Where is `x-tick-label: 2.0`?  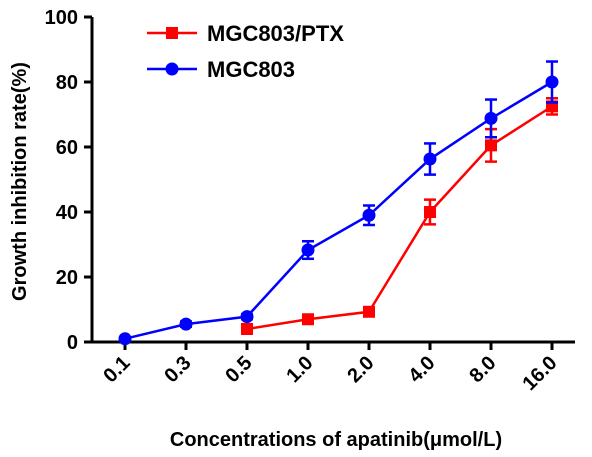 x-tick-label: 2.0 is located at coordinates (360, 369).